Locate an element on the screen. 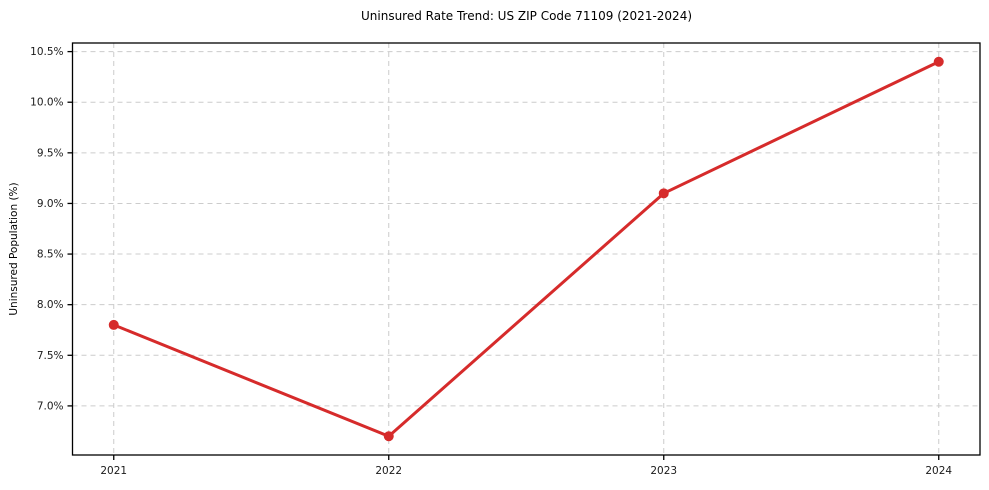  y-tick-label: 8.5% is located at coordinates (50, 255).